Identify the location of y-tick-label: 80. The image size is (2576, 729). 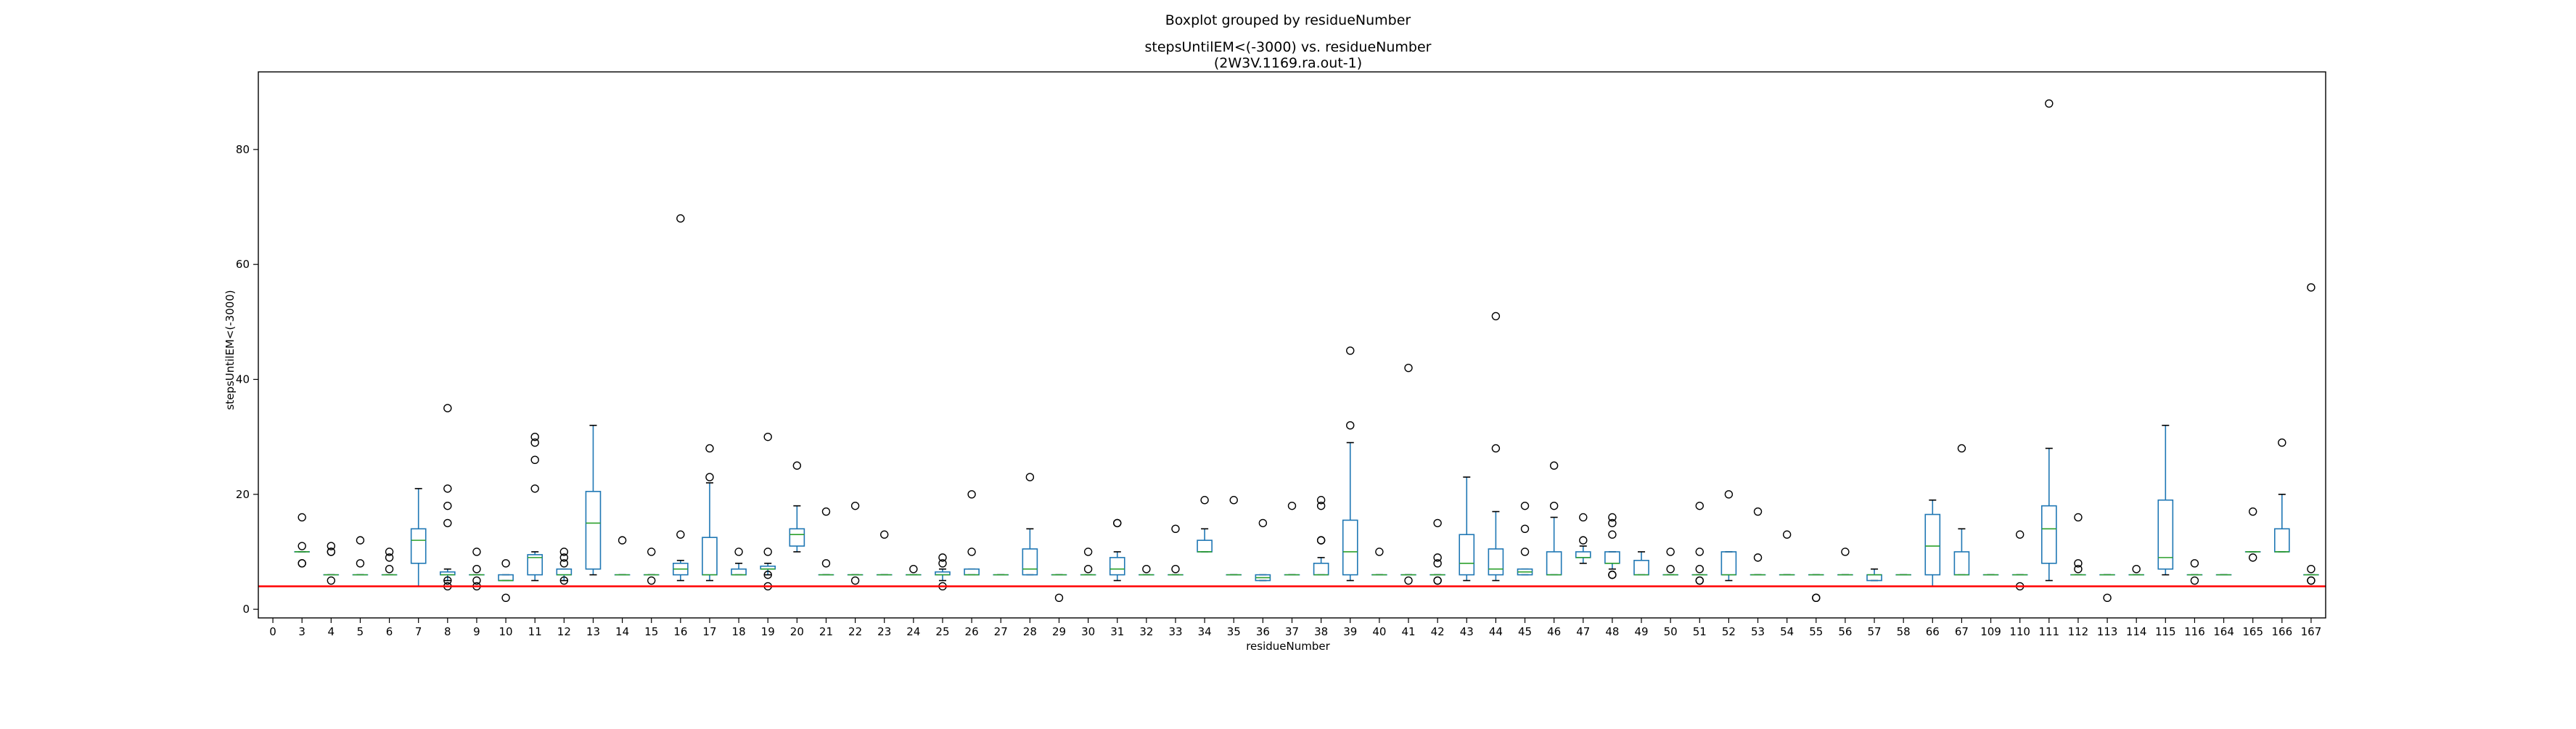
(243, 149).